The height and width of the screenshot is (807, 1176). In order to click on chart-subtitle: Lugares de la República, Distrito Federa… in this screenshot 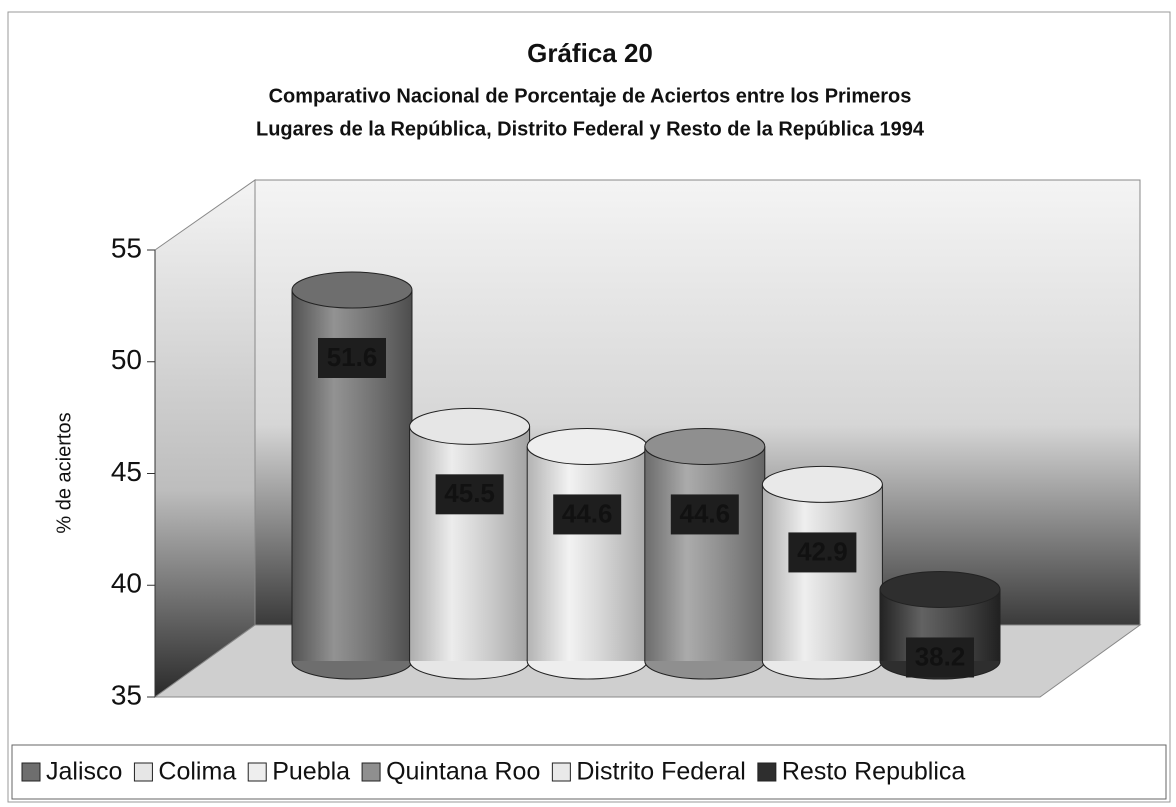, I will do `click(590, 129)`.